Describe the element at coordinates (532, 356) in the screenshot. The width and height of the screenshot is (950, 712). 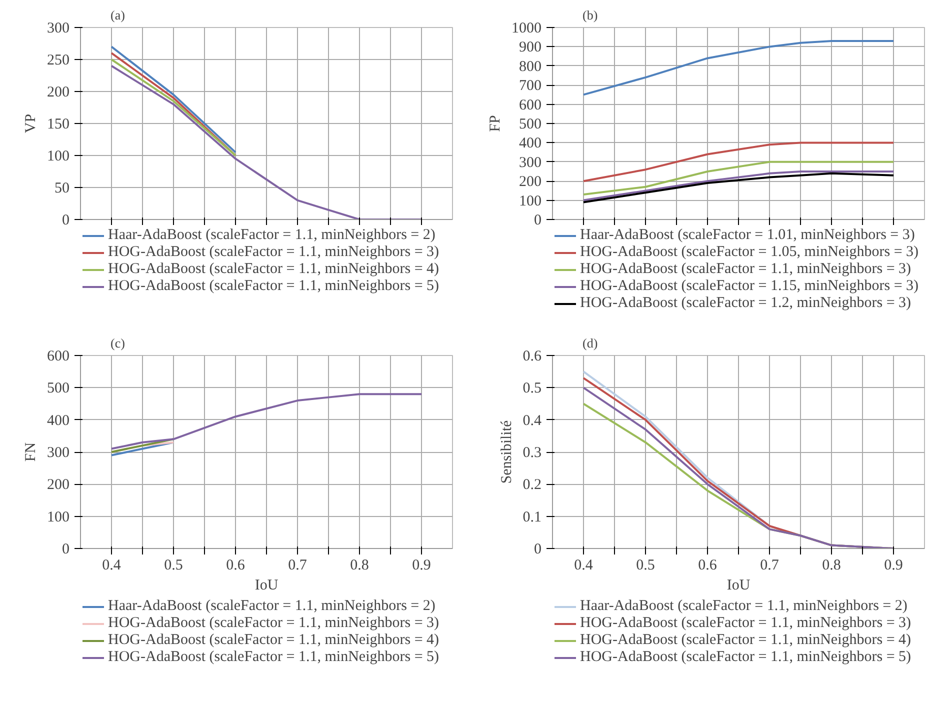
I see `y-tick-label: 0.6` at that location.